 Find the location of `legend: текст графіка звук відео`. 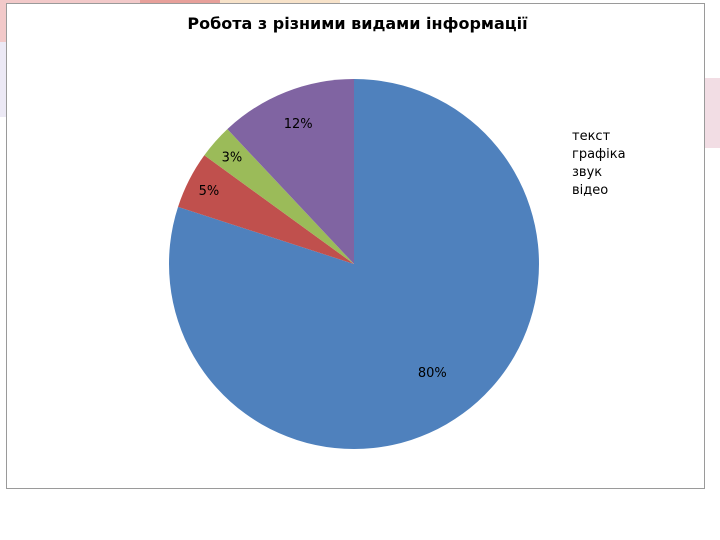

legend: текст графіка звук відео is located at coordinates (599, 164).